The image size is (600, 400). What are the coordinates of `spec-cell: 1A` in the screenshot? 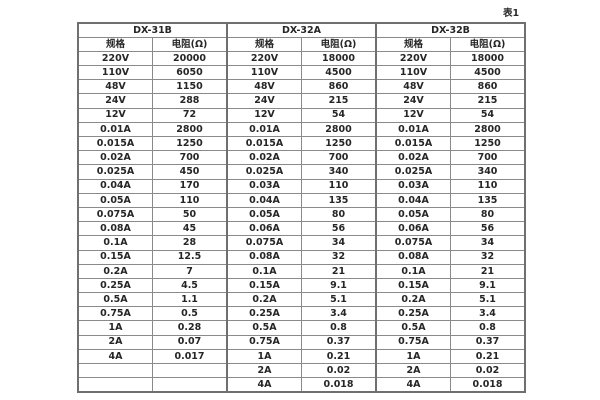 It's located at (413, 356).